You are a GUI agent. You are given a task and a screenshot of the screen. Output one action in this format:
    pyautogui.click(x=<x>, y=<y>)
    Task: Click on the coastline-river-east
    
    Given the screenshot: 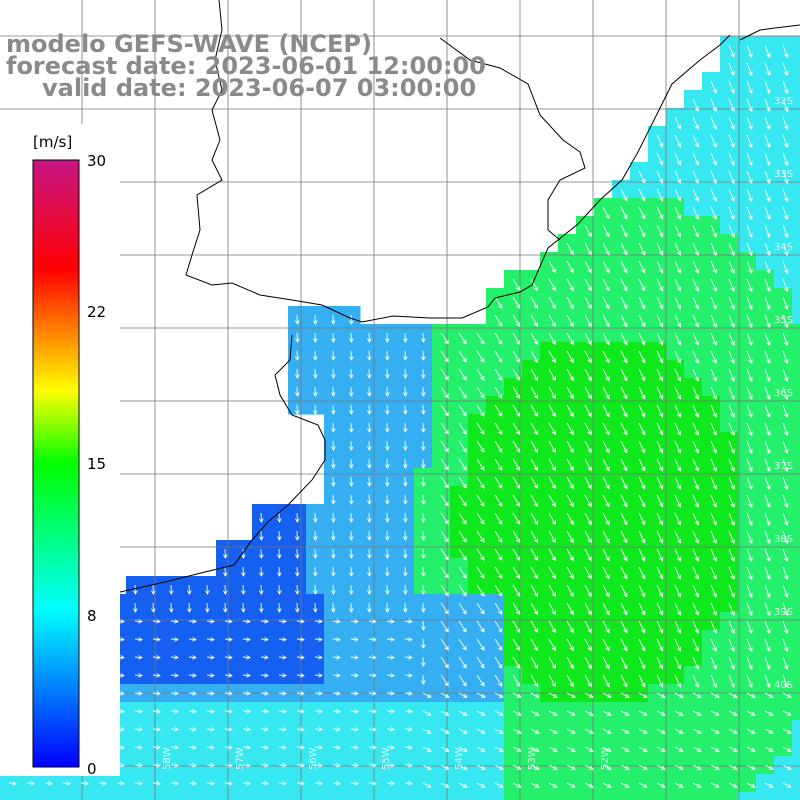 What is the action you would take?
    pyautogui.click(x=512, y=139)
    